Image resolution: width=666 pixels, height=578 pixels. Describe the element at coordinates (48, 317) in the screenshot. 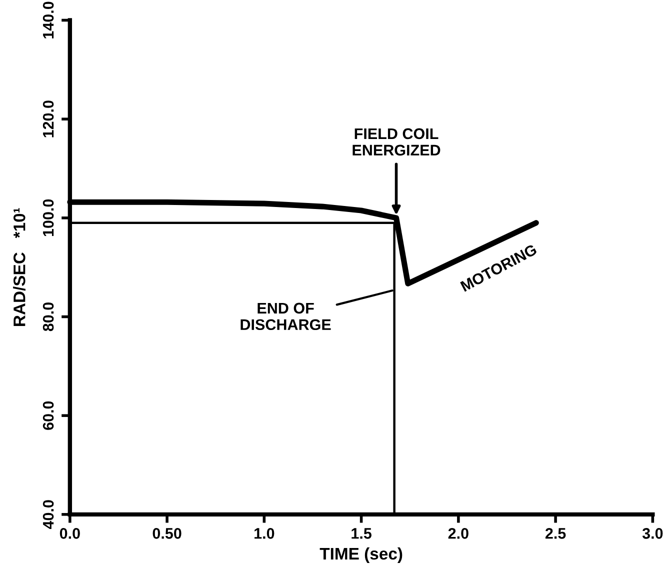

I see `y-tick-label: 80.0` at that location.